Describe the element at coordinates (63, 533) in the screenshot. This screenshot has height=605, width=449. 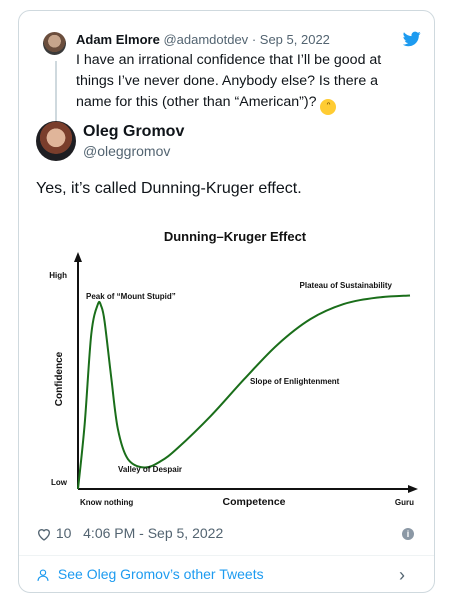
I see `like-count: 10` at that location.